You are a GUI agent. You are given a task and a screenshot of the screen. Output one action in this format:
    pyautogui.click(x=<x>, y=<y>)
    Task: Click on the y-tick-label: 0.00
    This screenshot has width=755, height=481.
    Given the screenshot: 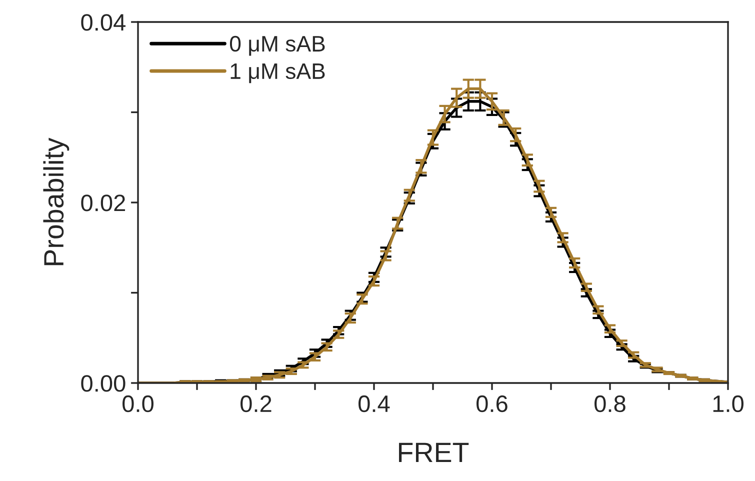 What is the action you would take?
    pyautogui.click(x=103, y=383)
    